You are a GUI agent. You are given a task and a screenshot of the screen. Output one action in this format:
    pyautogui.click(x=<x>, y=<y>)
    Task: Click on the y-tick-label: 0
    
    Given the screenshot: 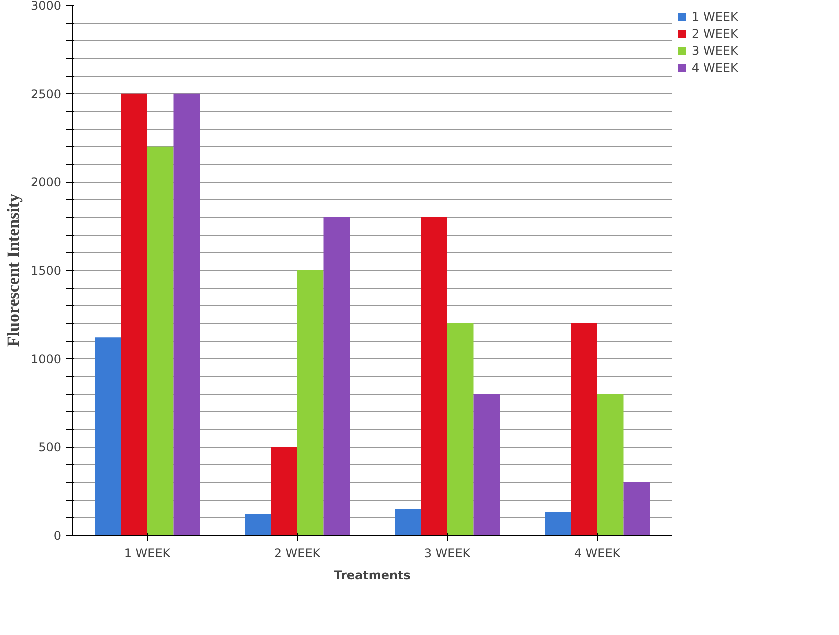 What is the action you would take?
    pyautogui.click(x=58, y=536)
    